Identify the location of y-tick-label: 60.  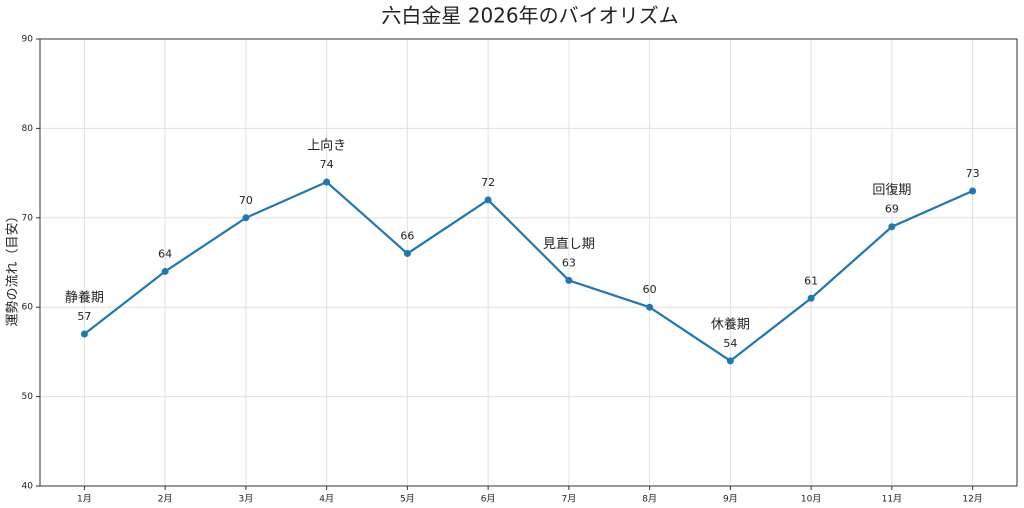
(28, 308).